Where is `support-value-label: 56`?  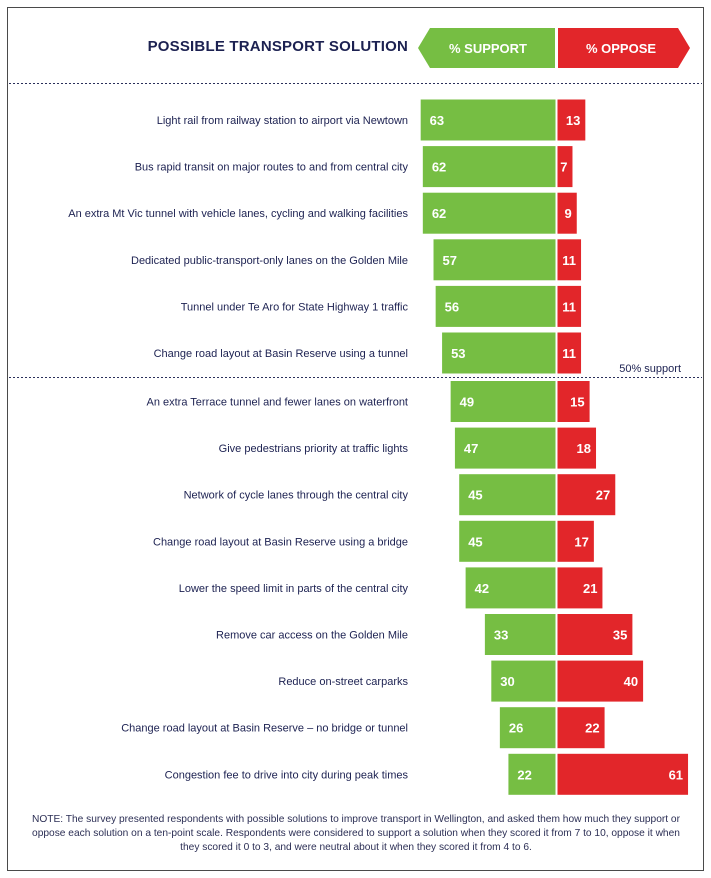
support-value-label: 56 is located at coordinates (452, 306).